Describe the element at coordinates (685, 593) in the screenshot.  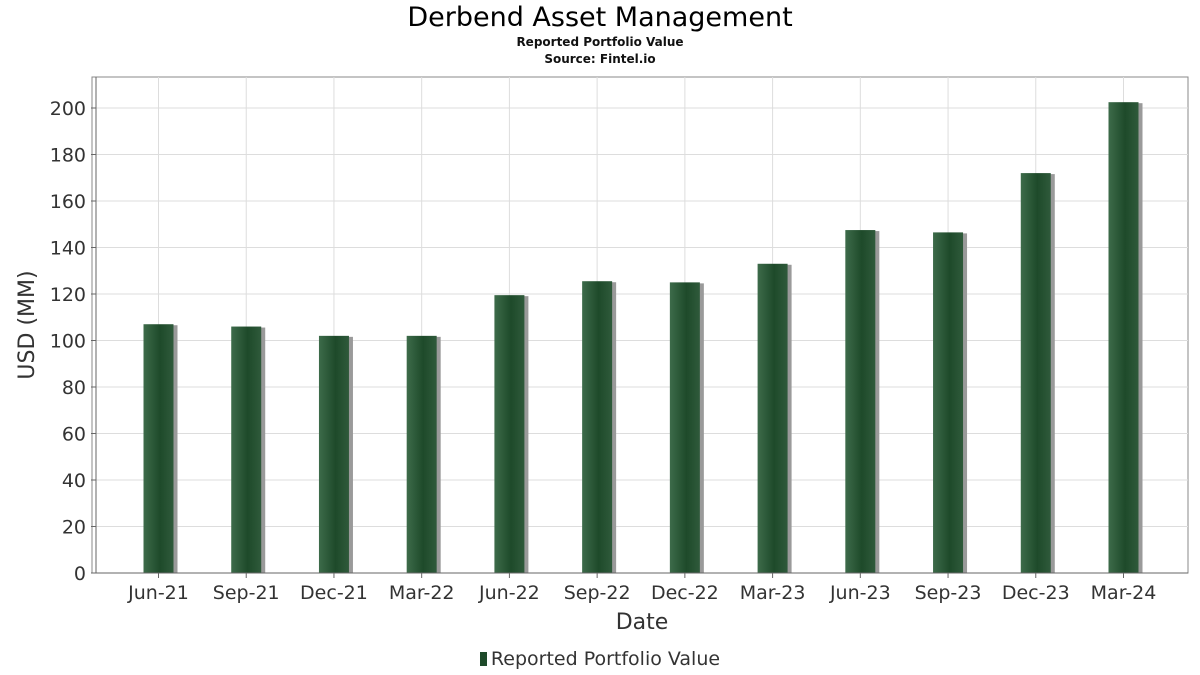
I see `x-tick-label: Dec-22` at that location.